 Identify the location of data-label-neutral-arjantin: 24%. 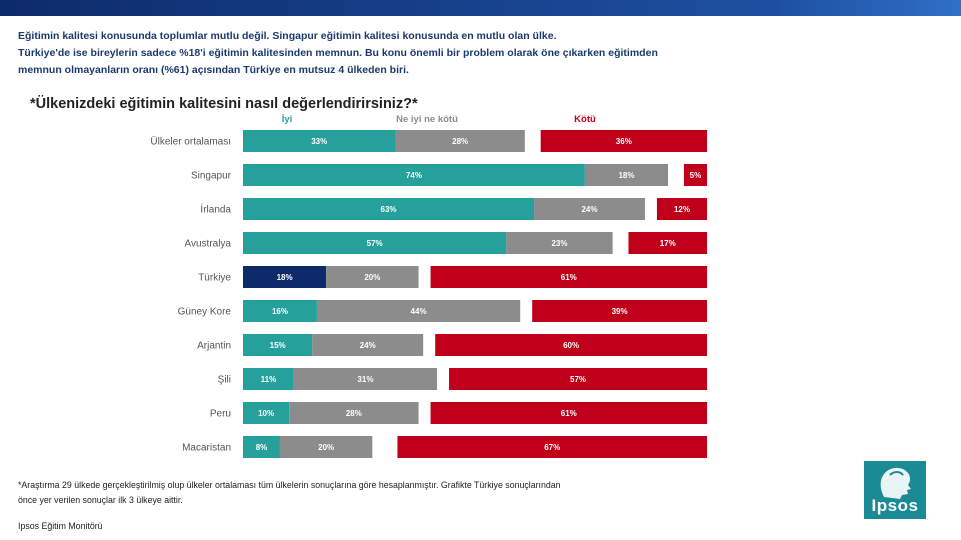
(368, 345).